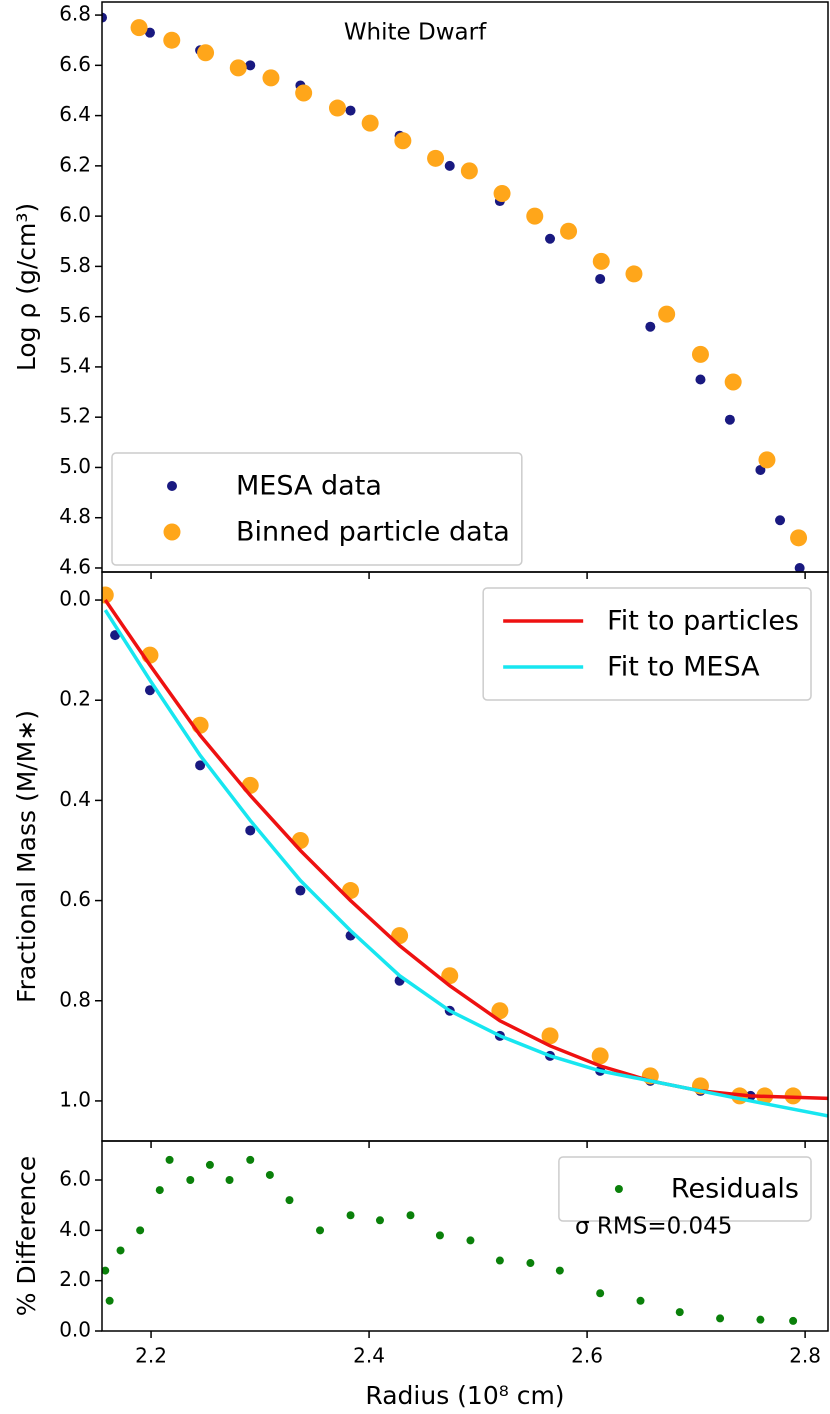 Image resolution: width=830 pixels, height=1414 pixels. What do you see at coordinates (26, 856) in the screenshot?
I see `y-axis-label: Fractional Mass (M/M∗)` at bounding box center [26, 856].